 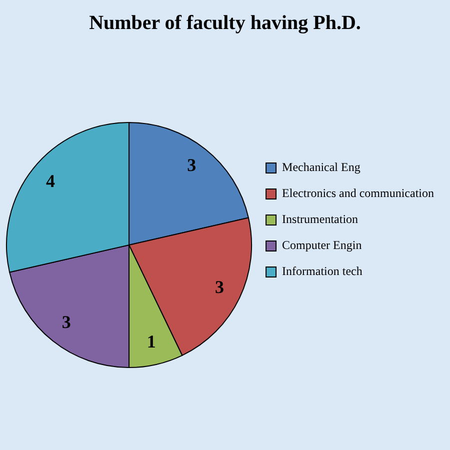 What do you see at coordinates (322, 271) in the screenshot?
I see `legend-label: Information tech` at bounding box center [322, 271].